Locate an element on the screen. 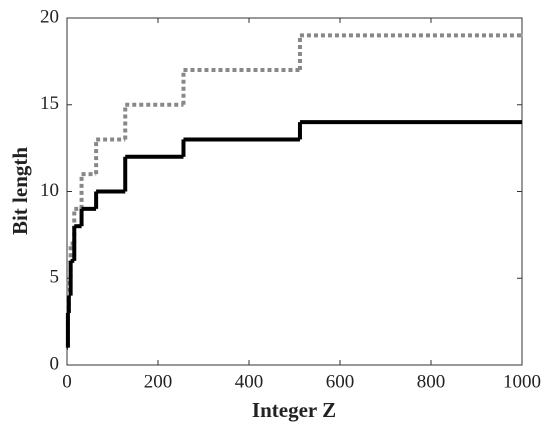 The height and width of the screenshot is (434, 550). x-tick-label: 200 is located at coordinates (158, 381).